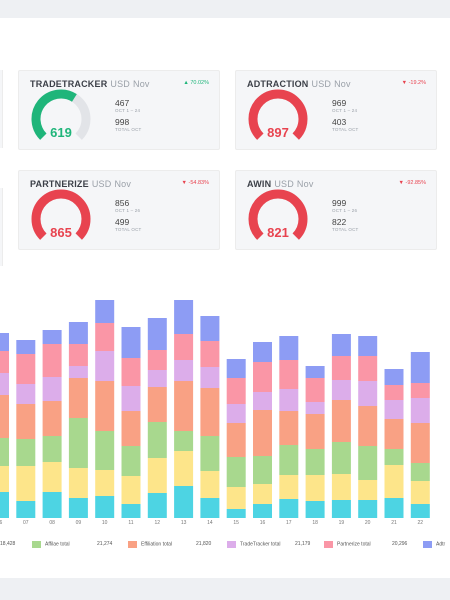 The image size is (450, 600). Describe the element at coordinates (150, 544) in the screenshot. I see `legend-item-effiliation: Effiliation total` at that location.